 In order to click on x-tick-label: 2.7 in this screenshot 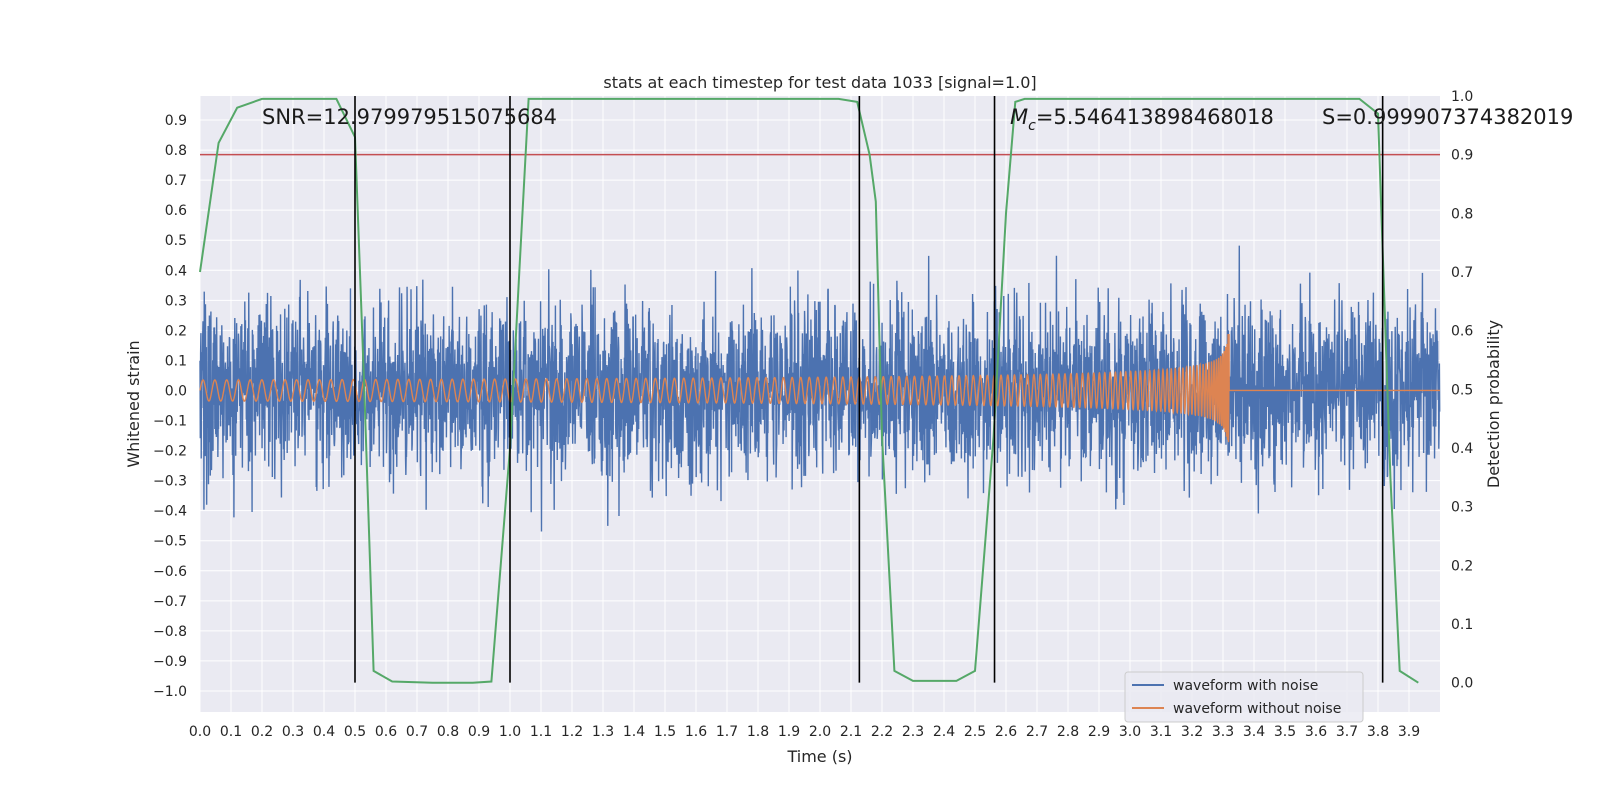, I will do `click(1037, 732)`.